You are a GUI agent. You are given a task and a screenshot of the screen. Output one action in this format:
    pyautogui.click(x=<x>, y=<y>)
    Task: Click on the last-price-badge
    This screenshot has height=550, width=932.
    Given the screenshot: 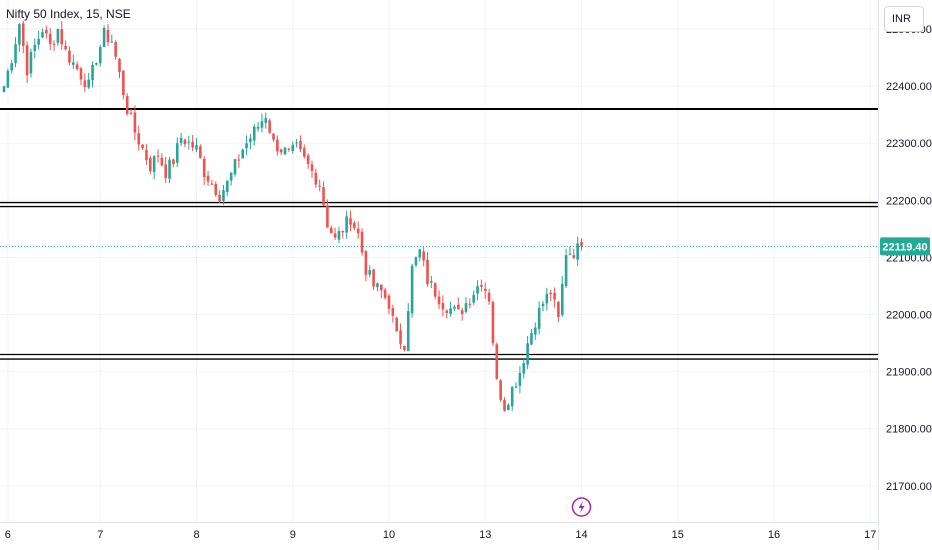 What is the action you would take?
    pyautogui.click(x=905, y=246)
    